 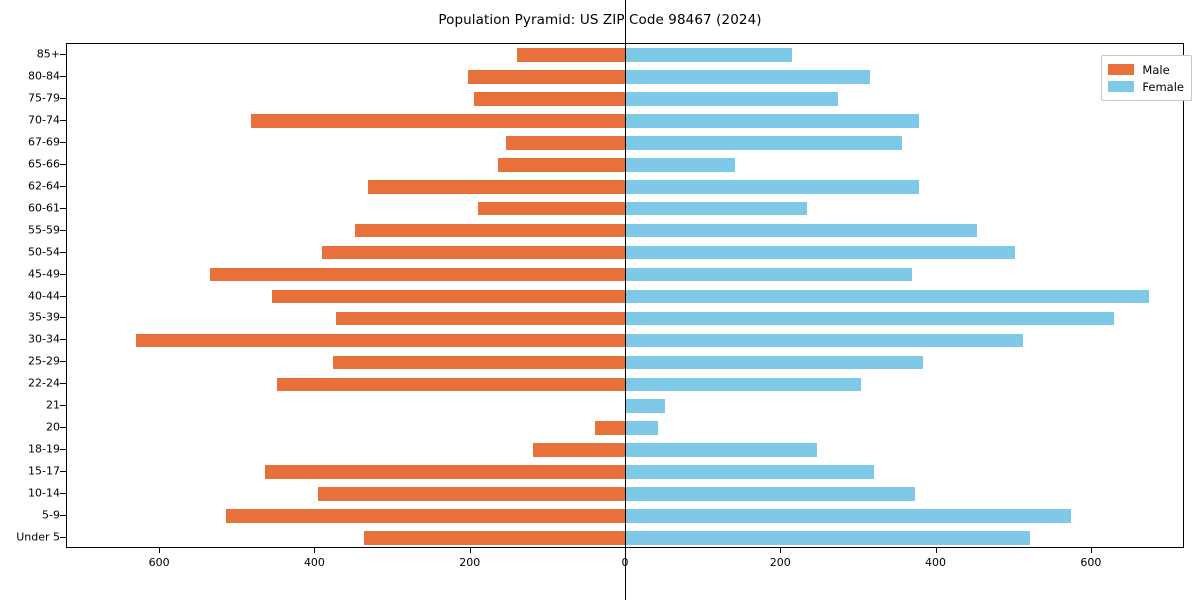 I want to click on y-tick-label: 21, so click(x=53, y=405).